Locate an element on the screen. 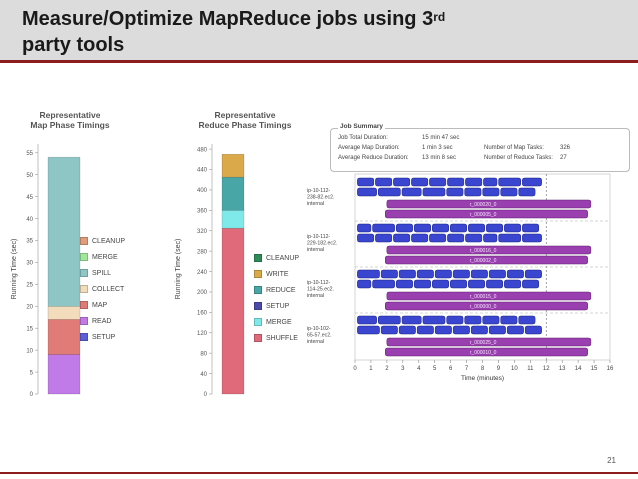 The width and height of the screenshot is (638, 479). x-tick-label: 4 is located at coordinates (419, 369).